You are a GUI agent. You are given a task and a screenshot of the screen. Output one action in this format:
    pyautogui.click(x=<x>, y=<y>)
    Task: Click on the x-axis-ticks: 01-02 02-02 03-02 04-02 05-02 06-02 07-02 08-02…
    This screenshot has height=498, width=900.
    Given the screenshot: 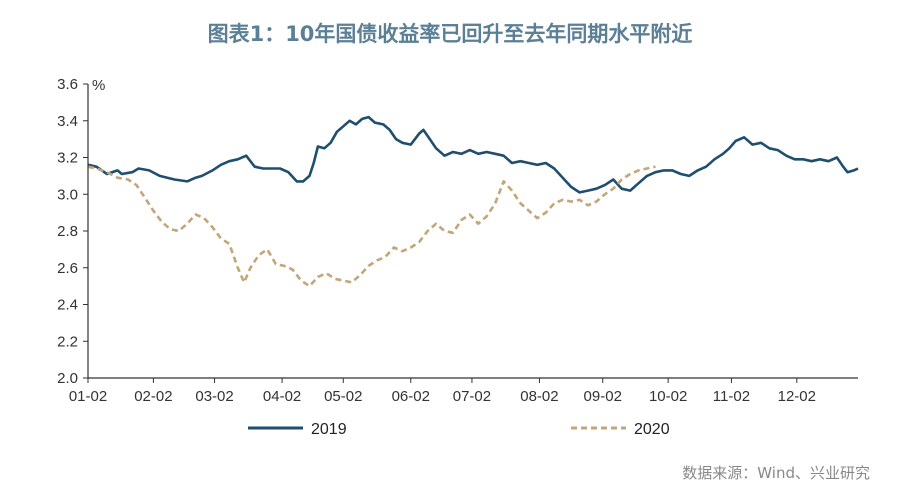 What is the action you would take?
    pyautogui.click(x=442, y=391)
    